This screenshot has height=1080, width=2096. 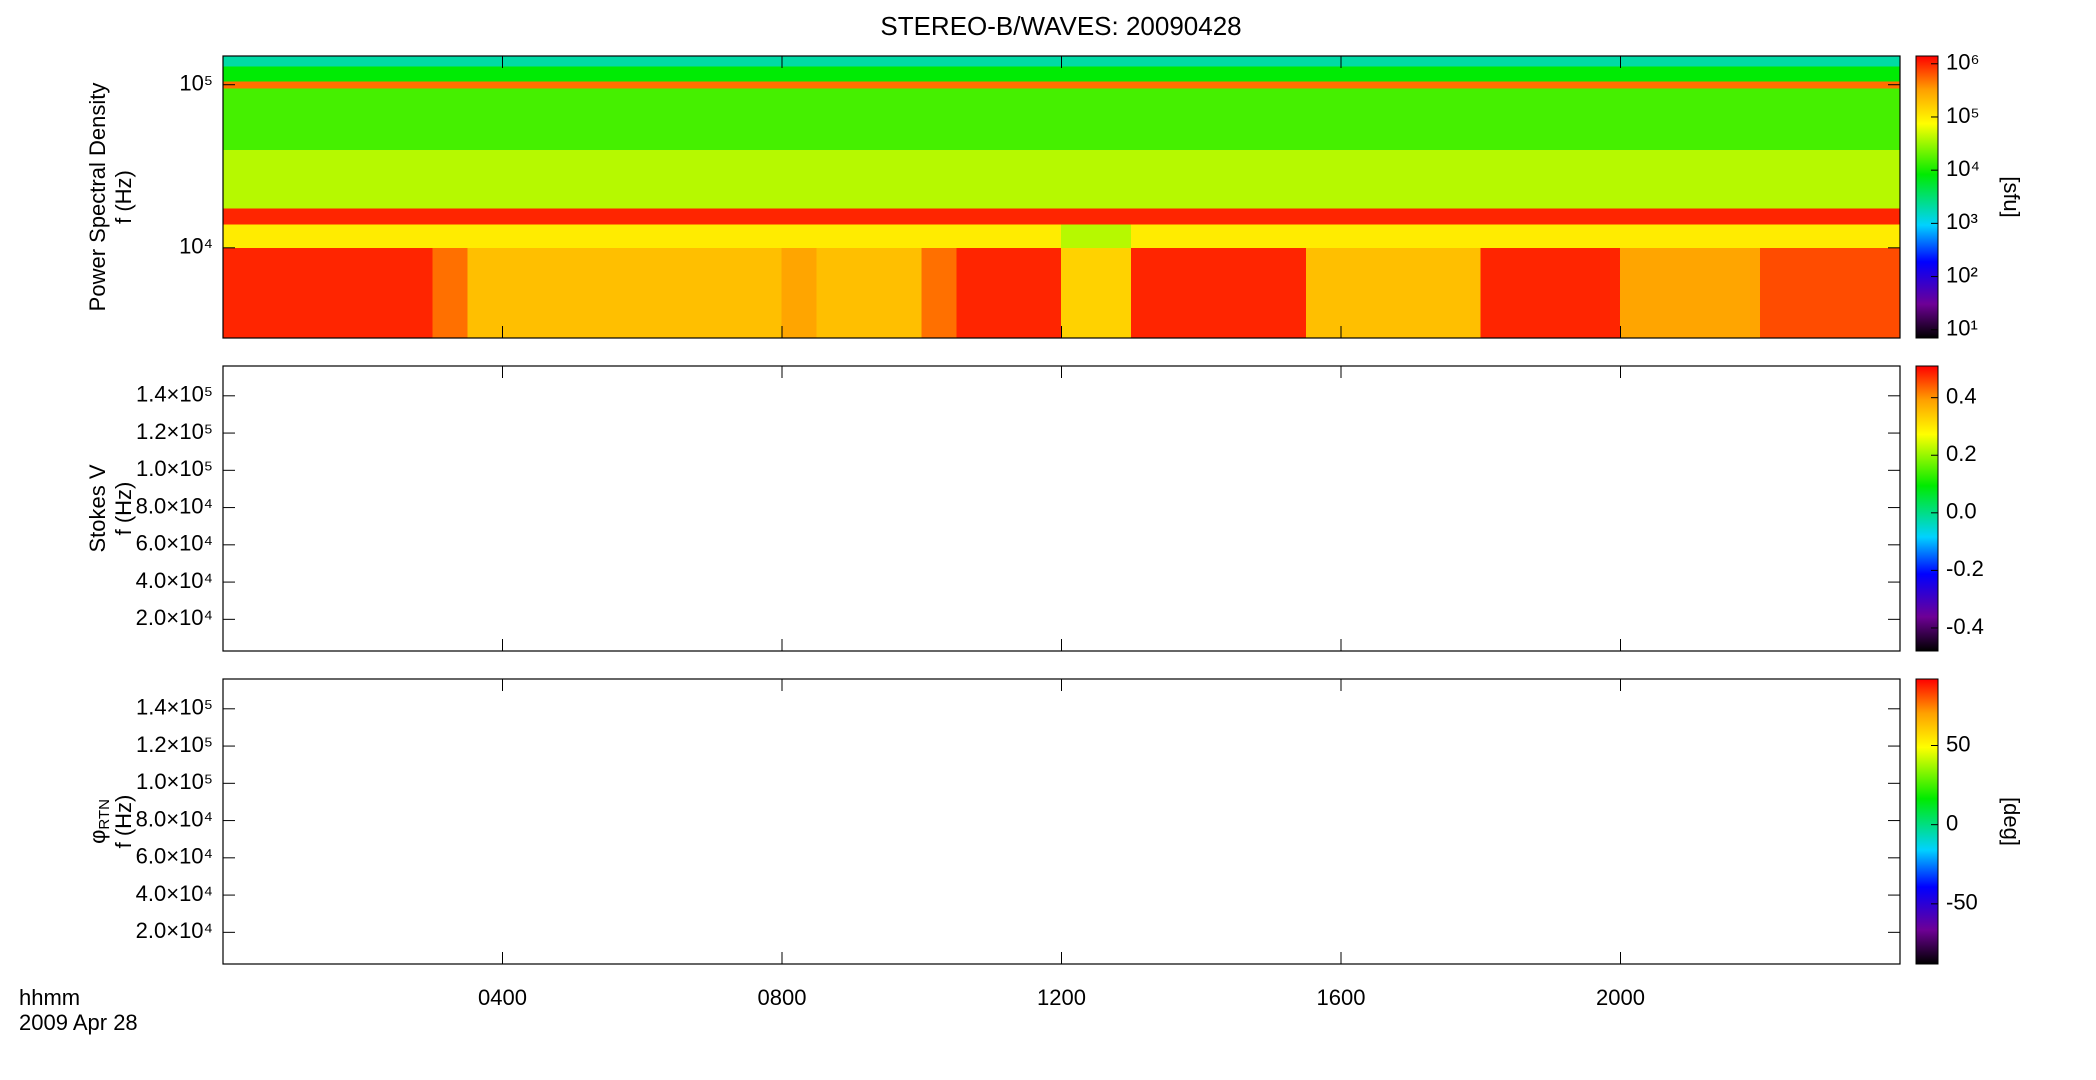 What do you see at coordinates (1061, 997) in the screenshot?
I see `x-tick-label: 1200` at bounding box center [1061, 997].